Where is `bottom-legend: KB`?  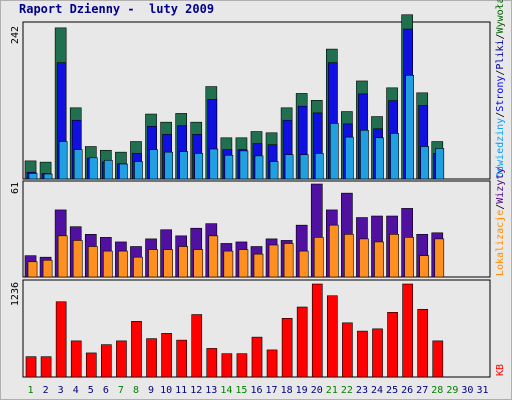
bottom-legend: KB is located at coordinates (500, 370).